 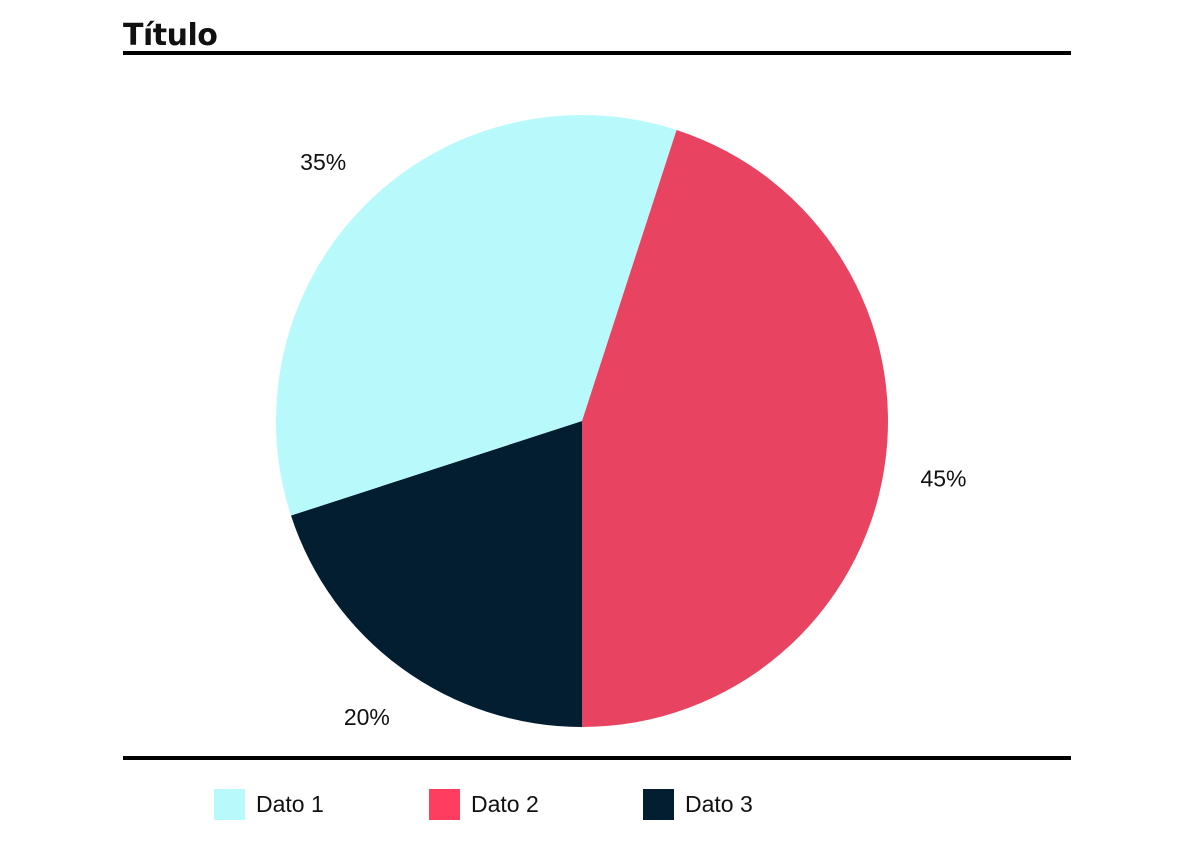 What do you see at coordinates (596, 805) in the screenshot?
I see `legend: Dato 1 Dato 2 Dato 3` at bounding box center [596, 805].